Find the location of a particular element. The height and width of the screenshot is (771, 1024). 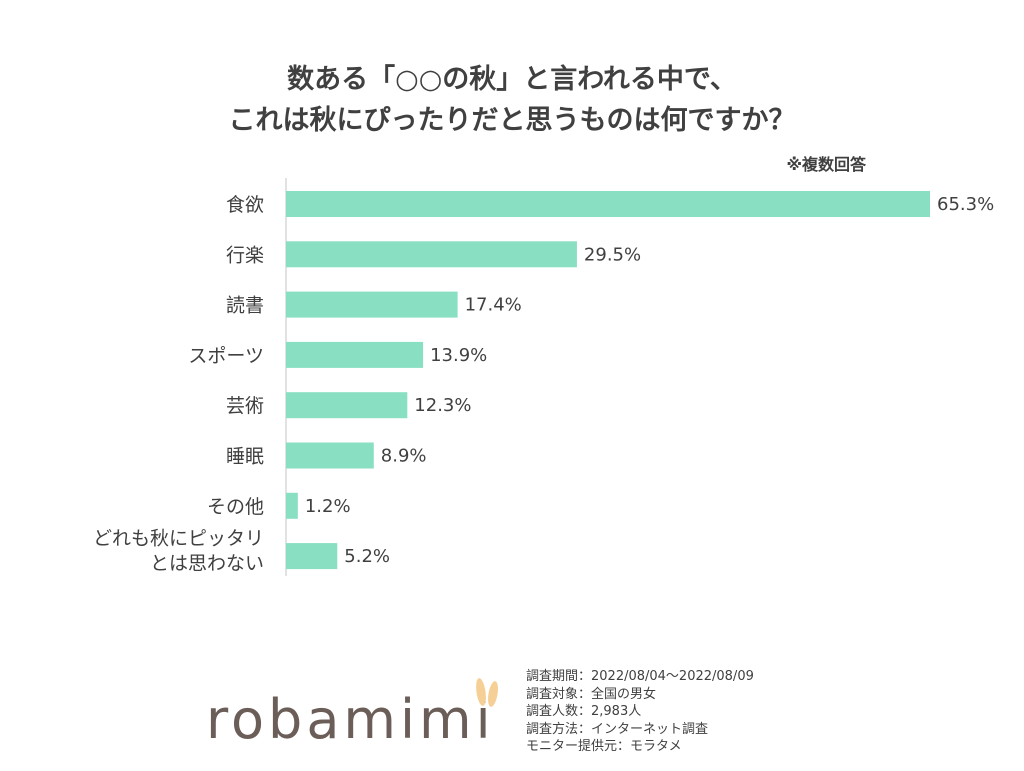

chart-title-line-2: これは秋にぴったりだと思うものは何ですか？ is located at coordinates (512, 120).